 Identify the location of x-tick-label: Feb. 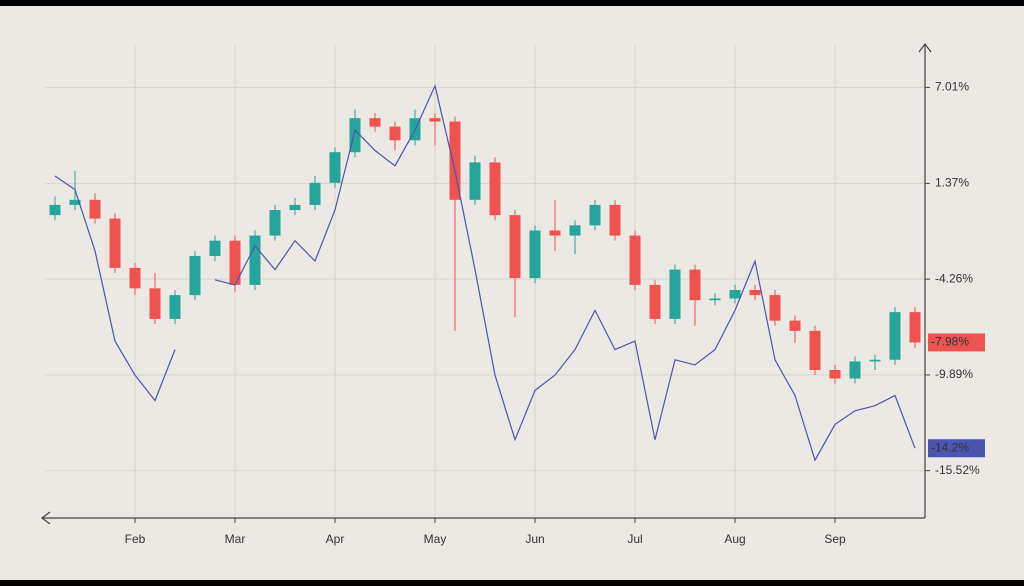
(135, 539).